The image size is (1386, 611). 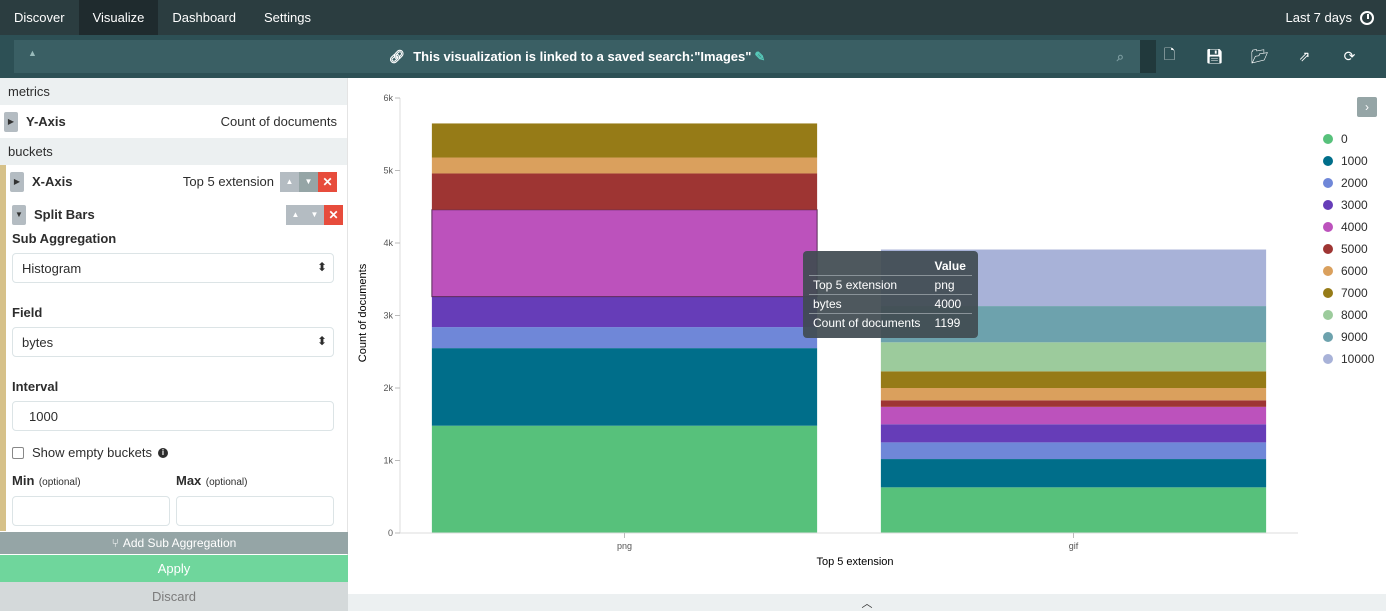 I want to click on legend-item: 2000, so click(x=1348, y=183).